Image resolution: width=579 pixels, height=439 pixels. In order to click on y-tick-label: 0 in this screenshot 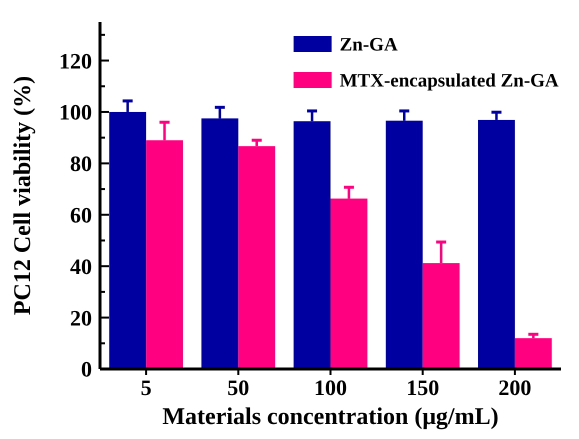, I will do `click(86, 369)`.